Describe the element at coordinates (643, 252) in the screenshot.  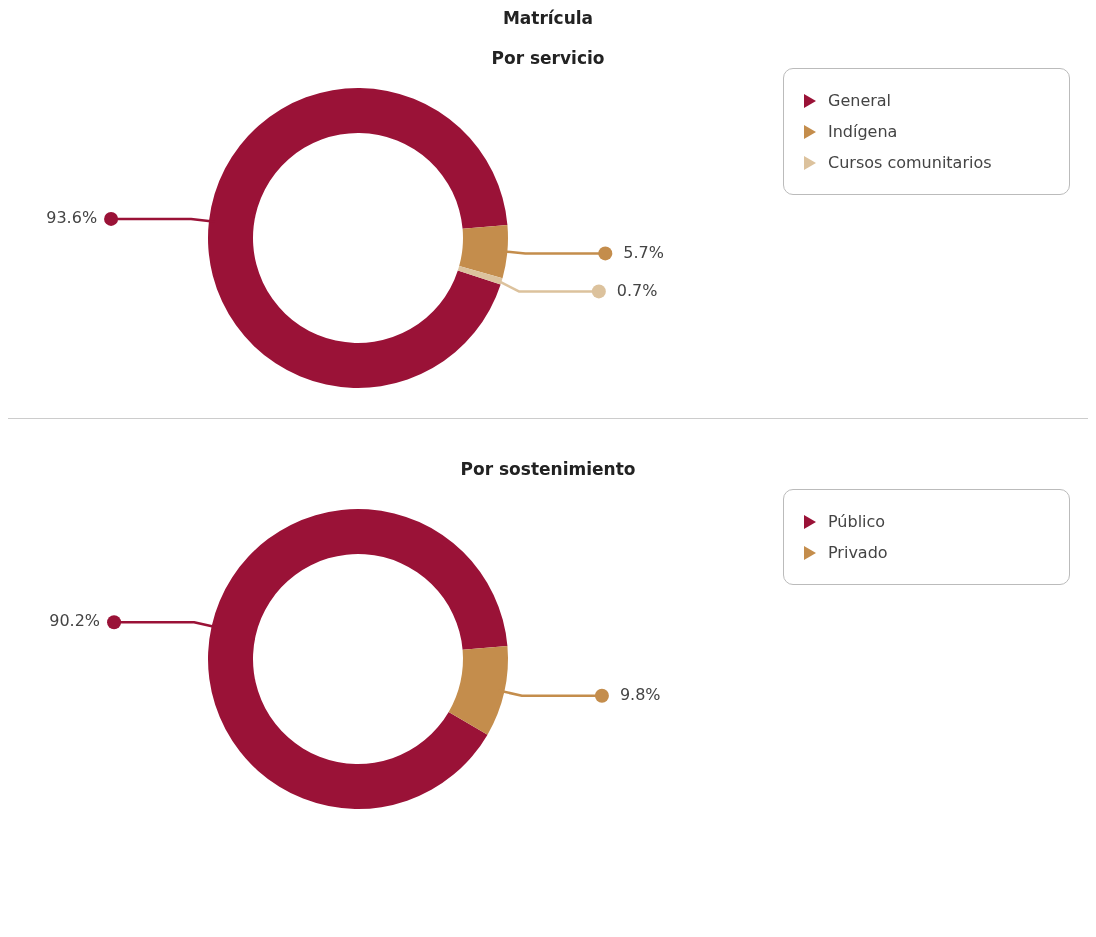
I see `data-label: 5.7%` at that location.